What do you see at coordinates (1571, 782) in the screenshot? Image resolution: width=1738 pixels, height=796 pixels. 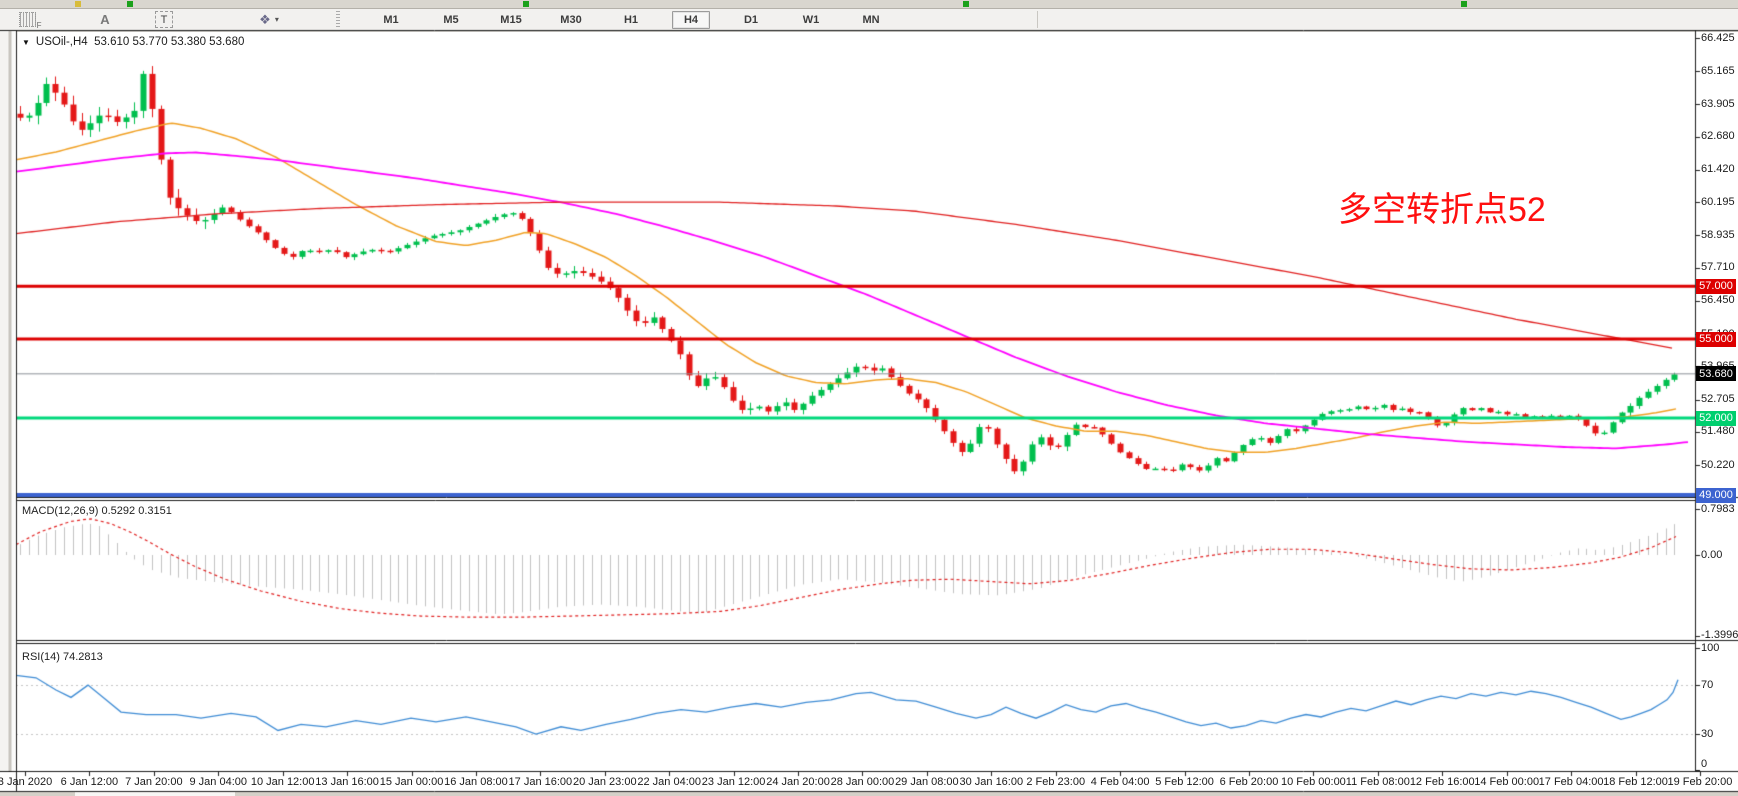 I see `time-tick-label: 17 Feb 04:00` at bounding box center [1571, 782].